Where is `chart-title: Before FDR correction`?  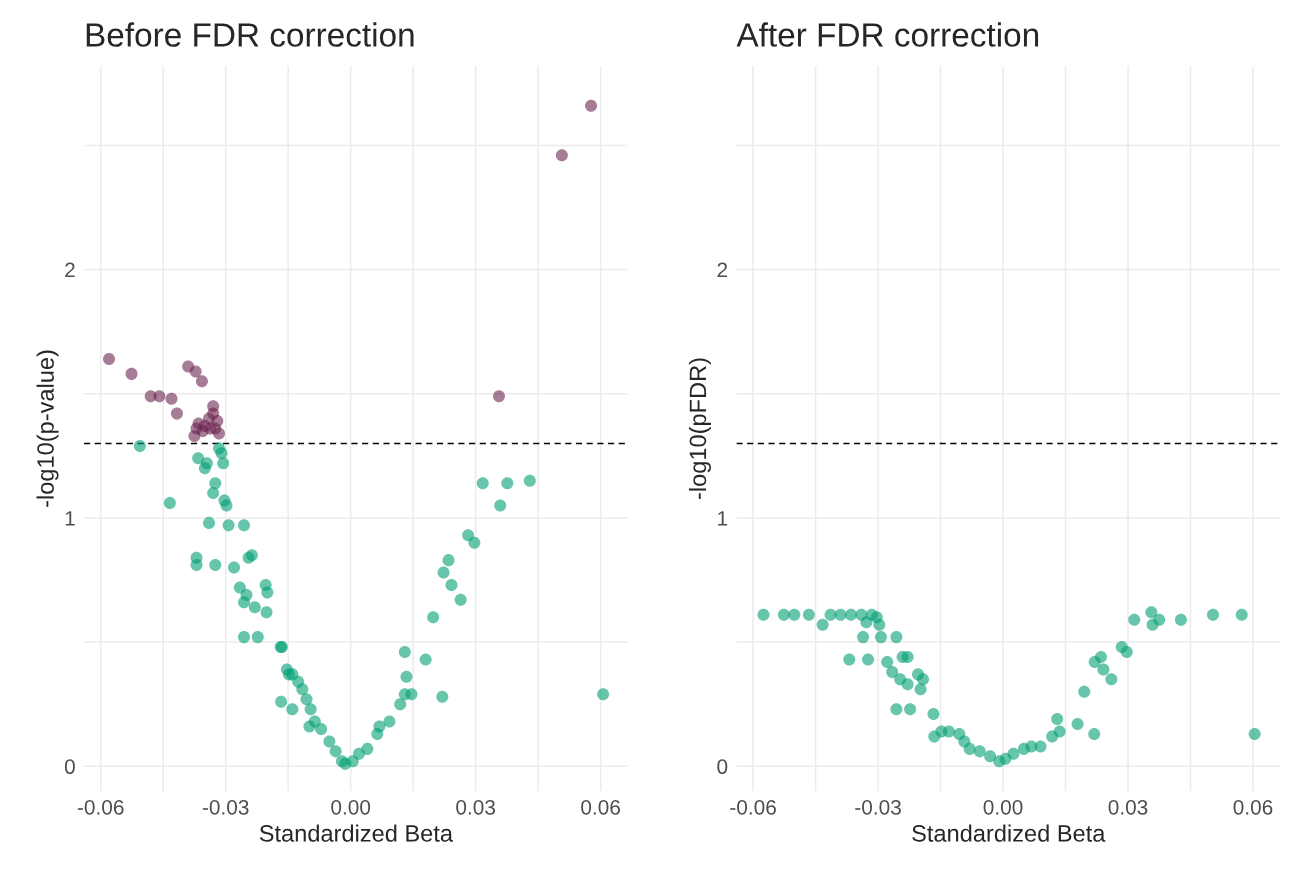 chart-title: Before FDR correction is located at coordinates (250, 34).